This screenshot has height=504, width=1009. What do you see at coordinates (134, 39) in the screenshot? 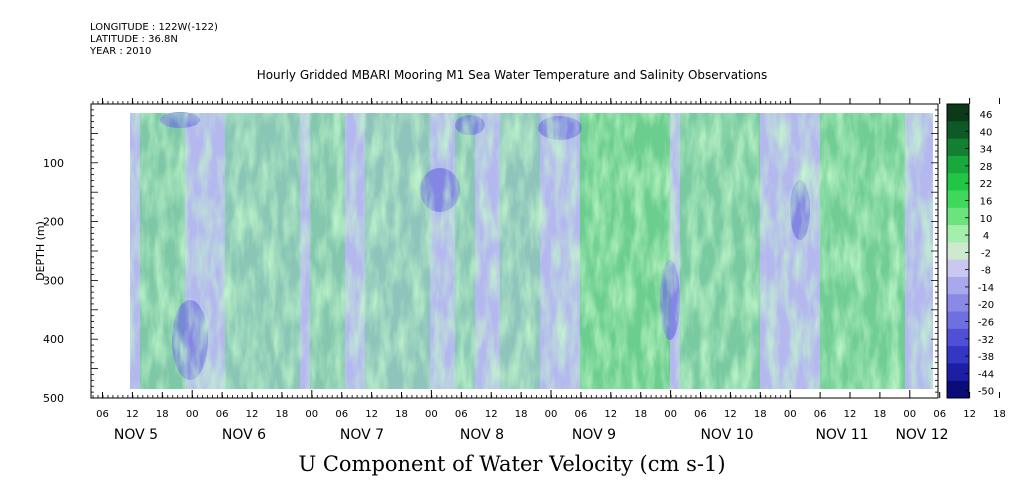
I see `latitude-label: LATITUDE : 36.8N` at bounding box center [134, 39].